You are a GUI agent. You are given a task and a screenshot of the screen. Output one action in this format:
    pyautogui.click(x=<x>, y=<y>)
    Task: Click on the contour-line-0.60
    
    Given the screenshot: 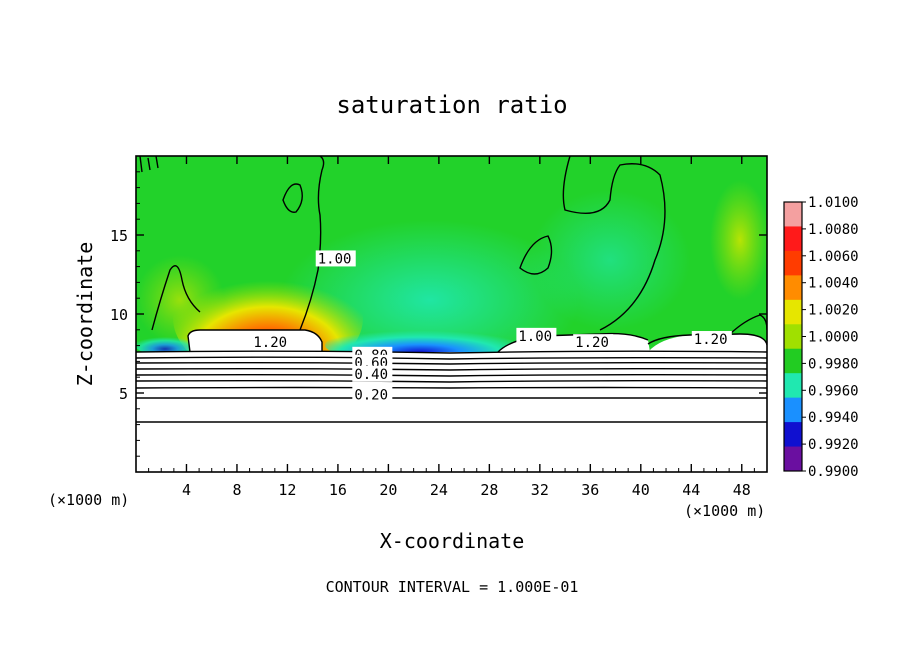 What is the action you would take?
    pyautogui.click(x=451, y=369)
    